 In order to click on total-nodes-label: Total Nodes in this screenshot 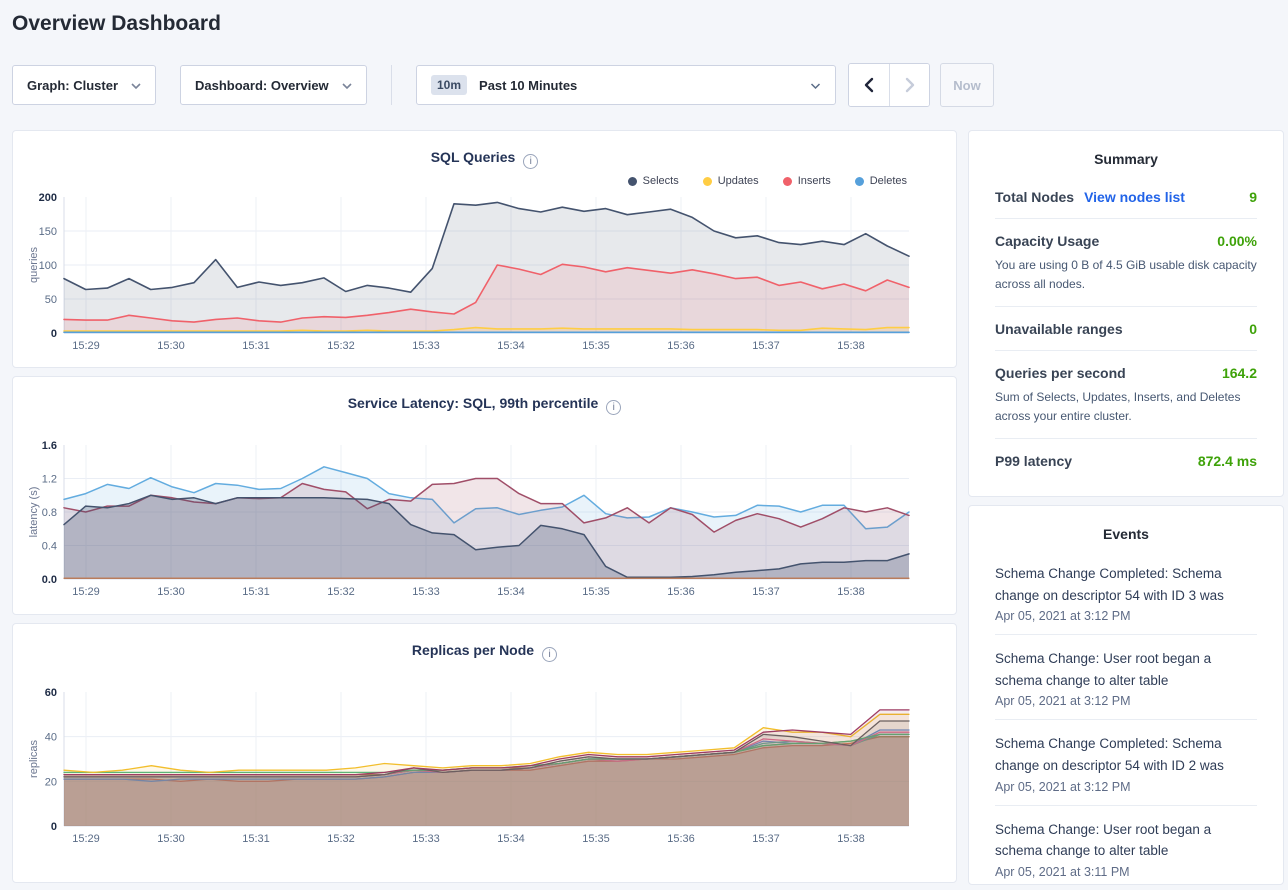, I will do `click(1035, 197)`.